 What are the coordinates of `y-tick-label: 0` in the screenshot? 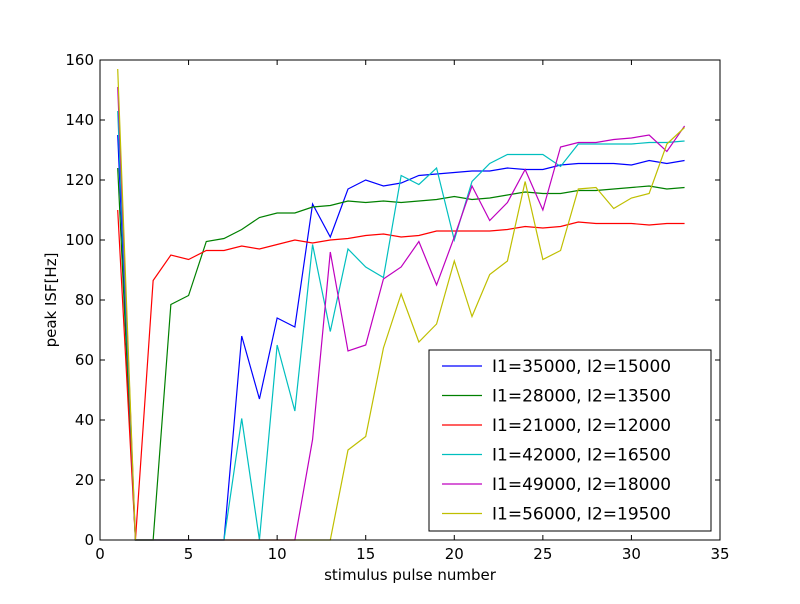 It's located at (89, 540).